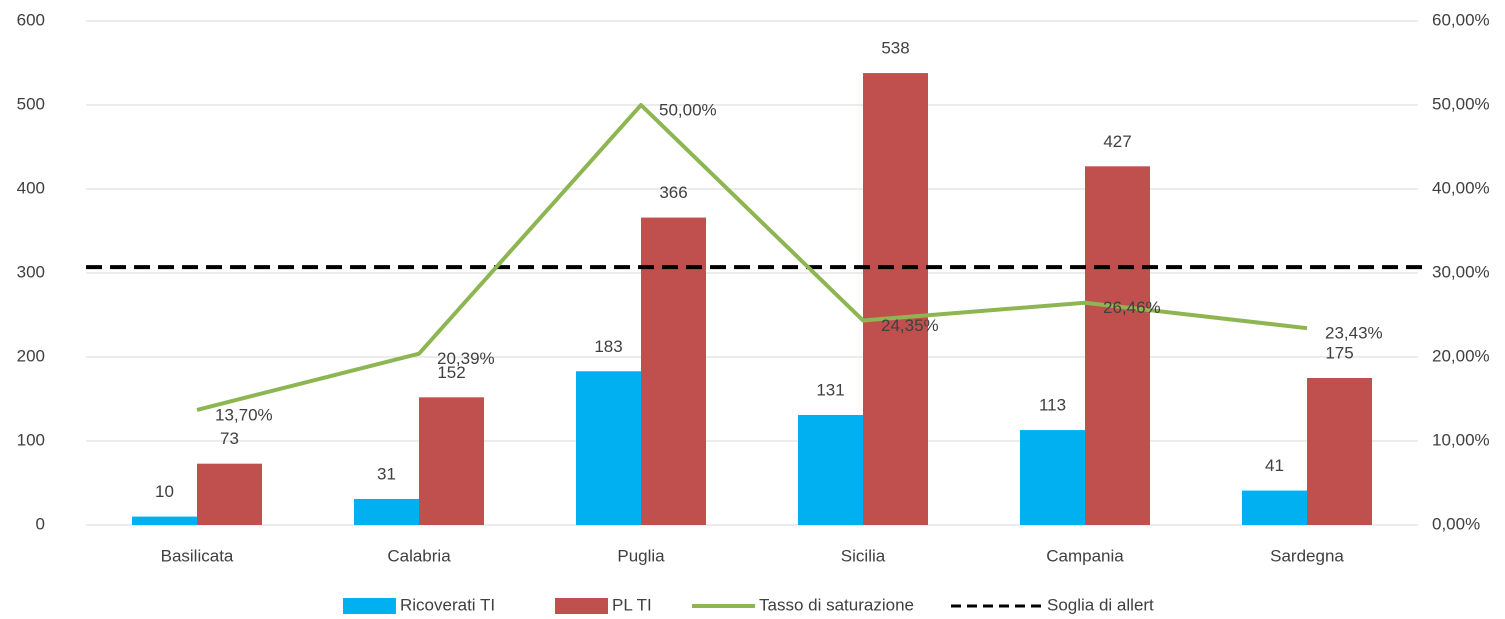 The width and height of the screenshot is (1505, 619). I want to click on y-tick-label: 0, so click(40, 523).